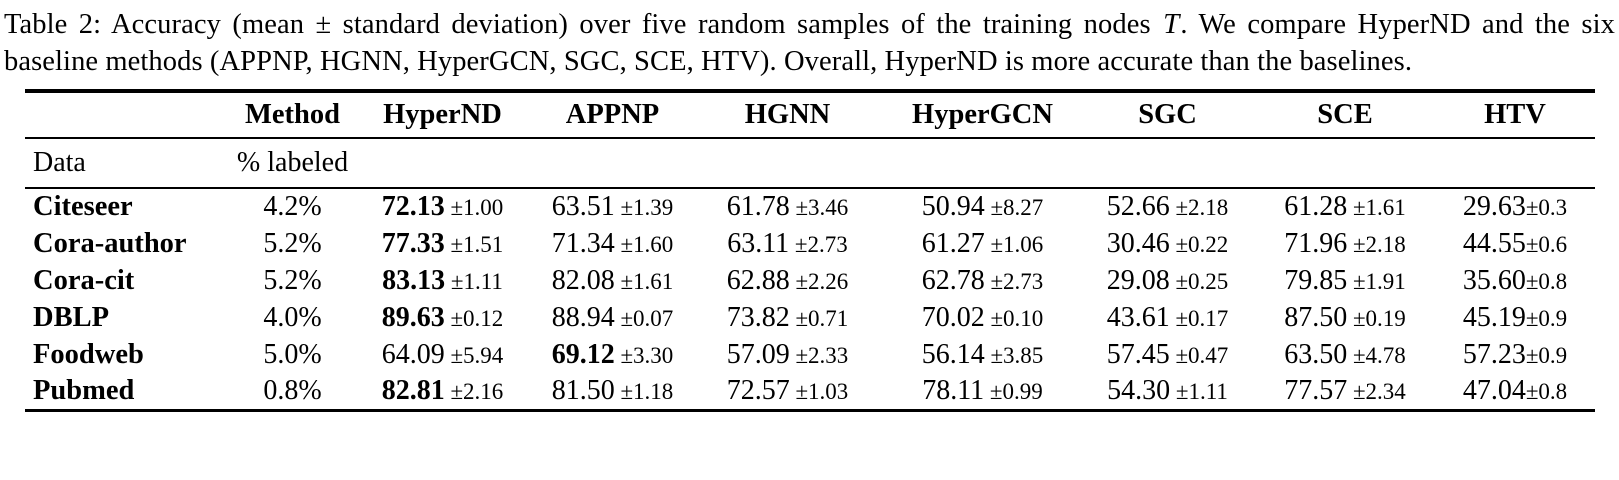  What do you see at coordinates (413, 317) in the screenshot?
I see `mean-value: 89.63` at bounding box center [413, 317].